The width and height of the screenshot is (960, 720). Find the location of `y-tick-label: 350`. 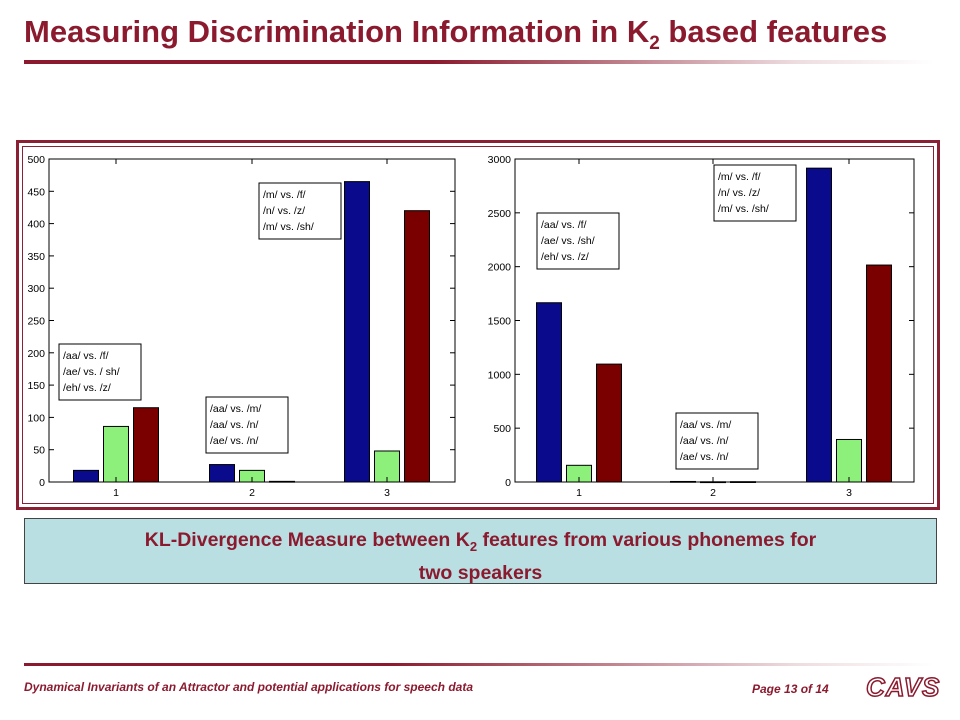

y-tick-label: 350 is located at coordinates (36, 257).